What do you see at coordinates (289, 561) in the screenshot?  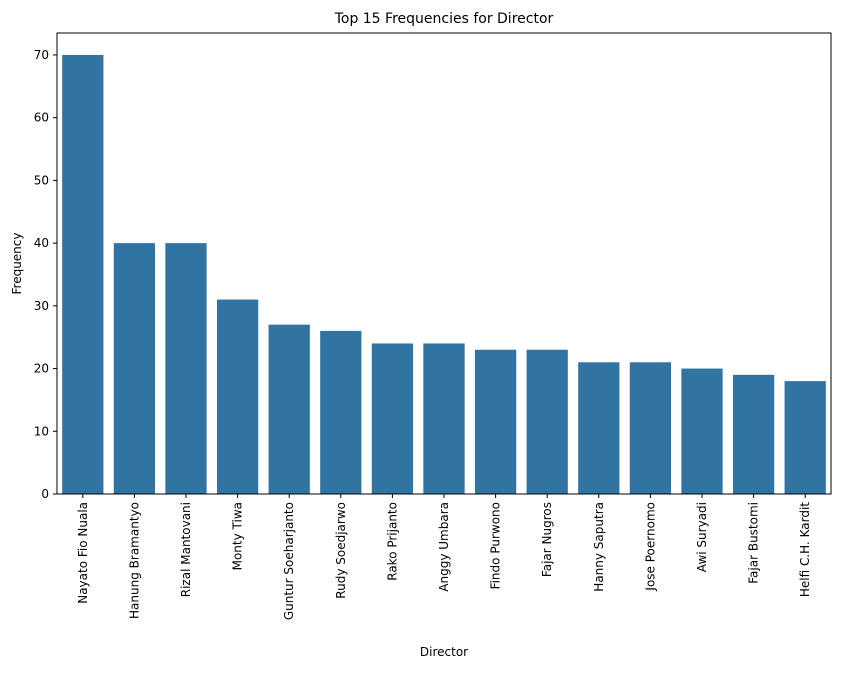 I see `x-tick-label-4: Guntur Soeharjanto` at bounding box center [289, 561].